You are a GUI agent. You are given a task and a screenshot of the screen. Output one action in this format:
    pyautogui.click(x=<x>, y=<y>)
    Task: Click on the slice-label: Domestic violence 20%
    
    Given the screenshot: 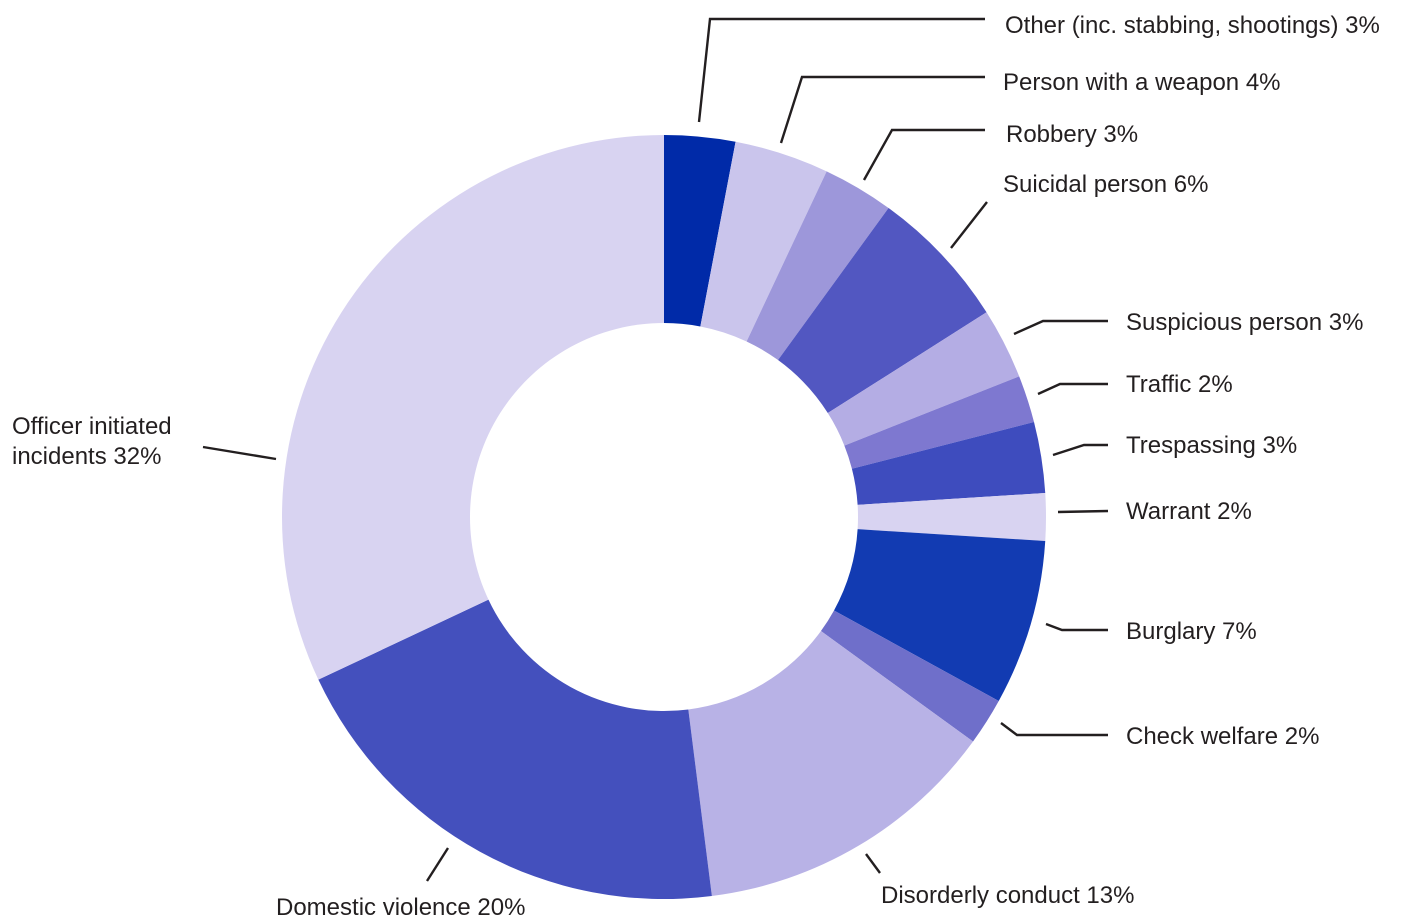 What is the action you would take?
    pyautogui.click(x=400, y=907)
    